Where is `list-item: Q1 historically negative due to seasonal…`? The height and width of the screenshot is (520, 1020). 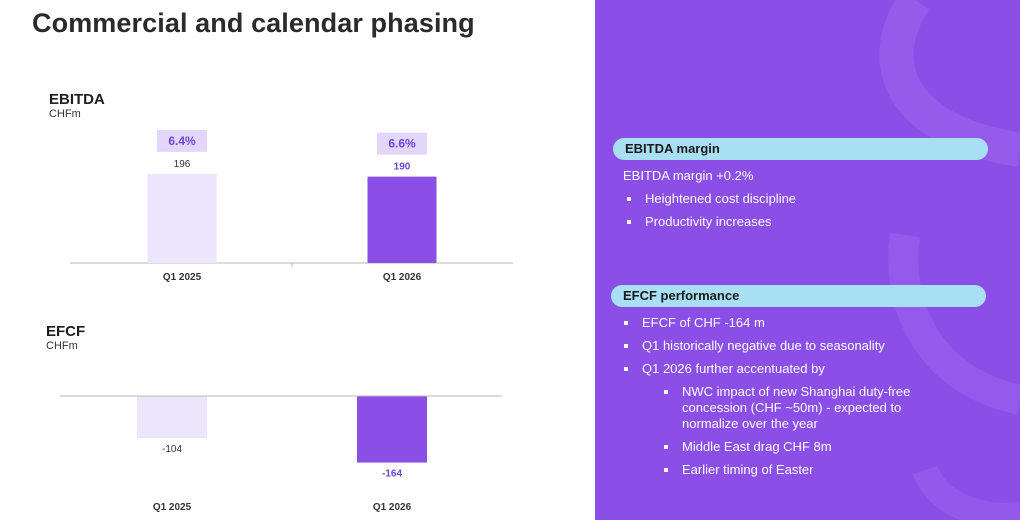
list-item: Q1 historically negative due to seasonal… is located at coordinates (810, 346).